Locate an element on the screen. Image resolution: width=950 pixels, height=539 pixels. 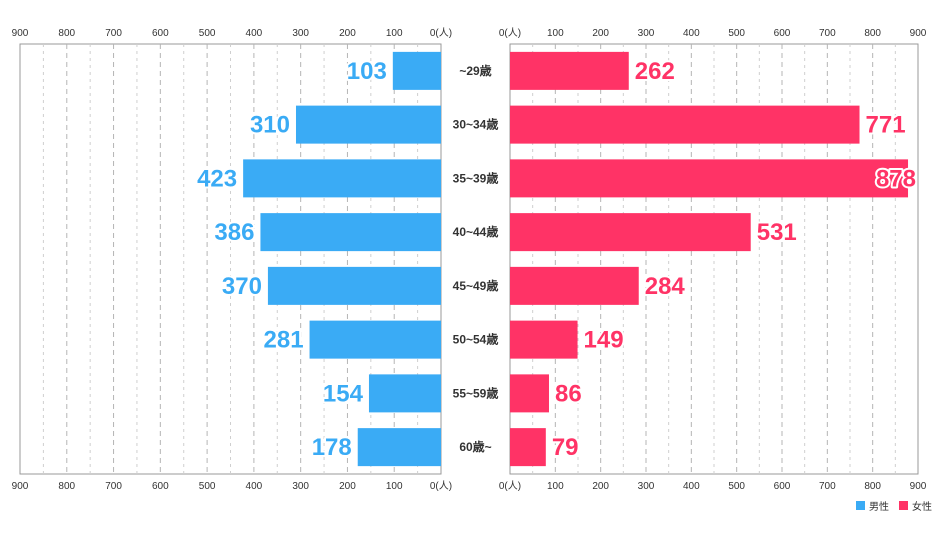
category-label: 35~39歳 is located at coordinates (476, 177).